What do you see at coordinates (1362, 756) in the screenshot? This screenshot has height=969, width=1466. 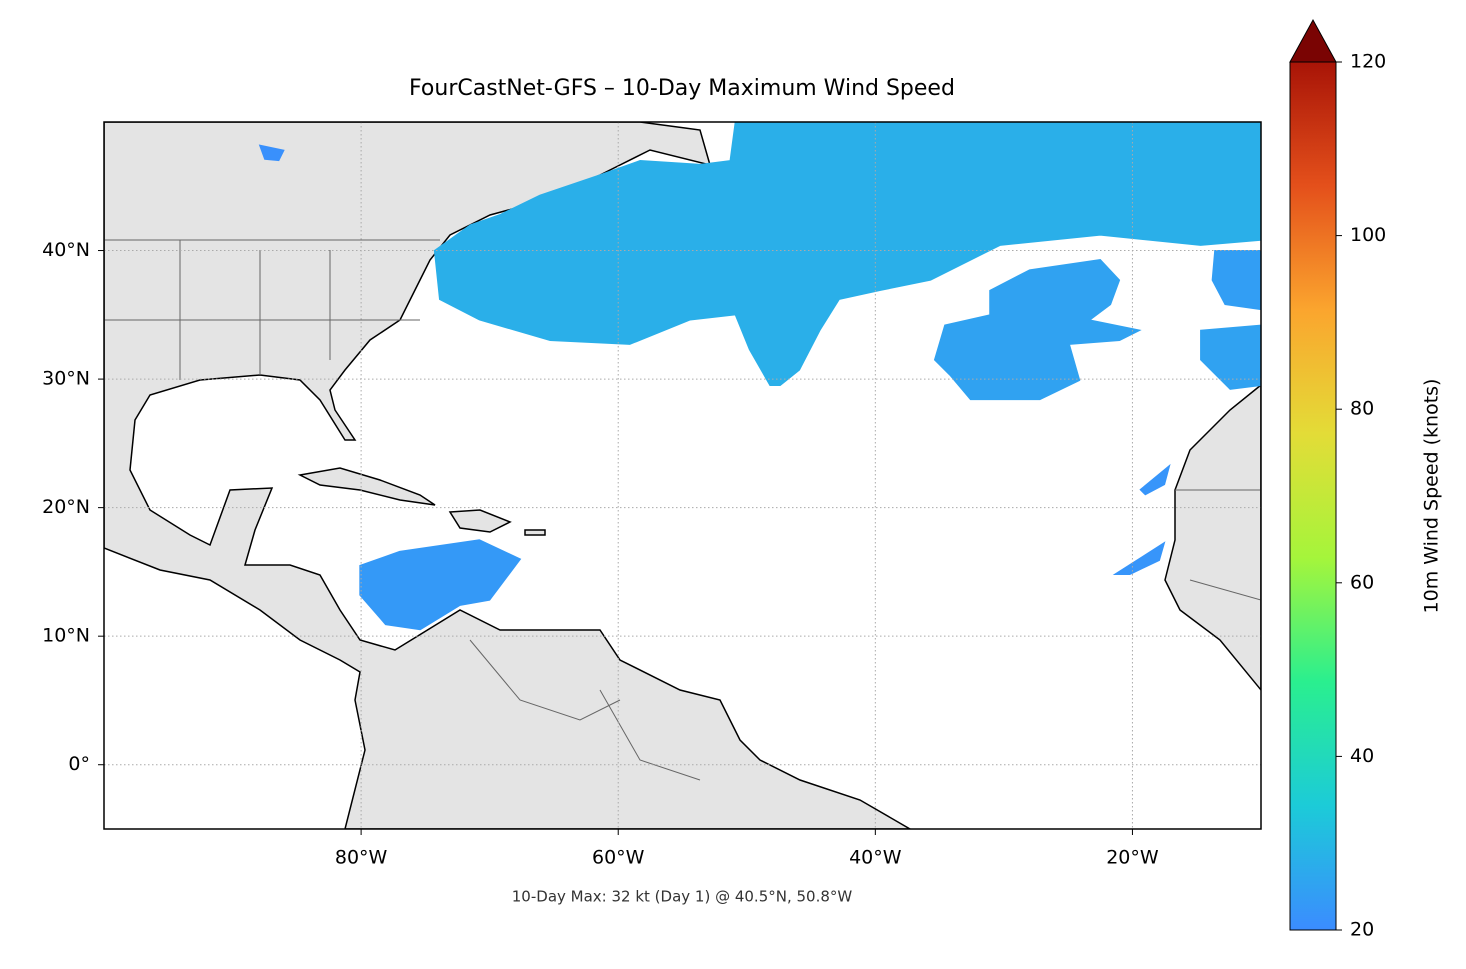 I see `colorbar-tick-label: 40` at bounding box center [1362, 756].